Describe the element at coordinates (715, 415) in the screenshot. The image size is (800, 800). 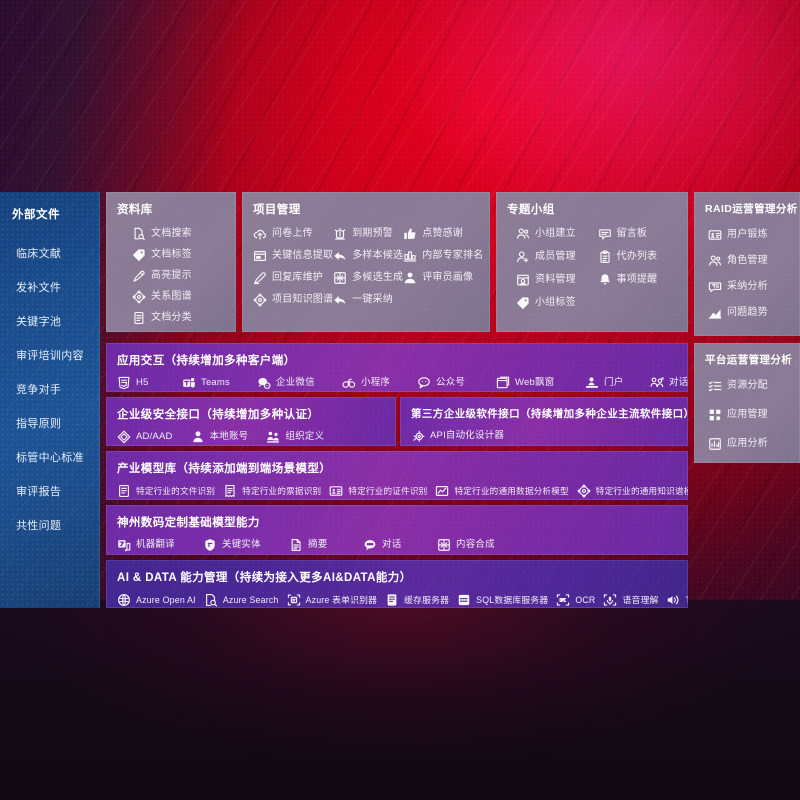
I see `apps-grid-icon` at that location.